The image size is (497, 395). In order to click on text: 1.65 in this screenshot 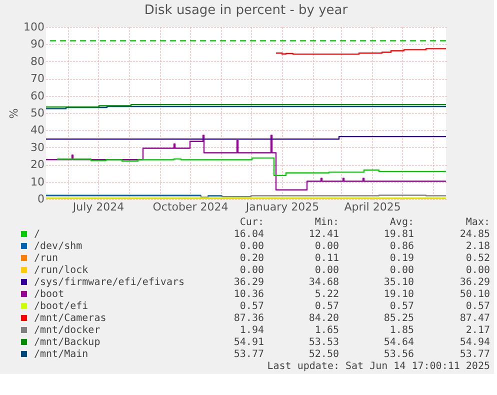, I will do `click(326, 330)`.